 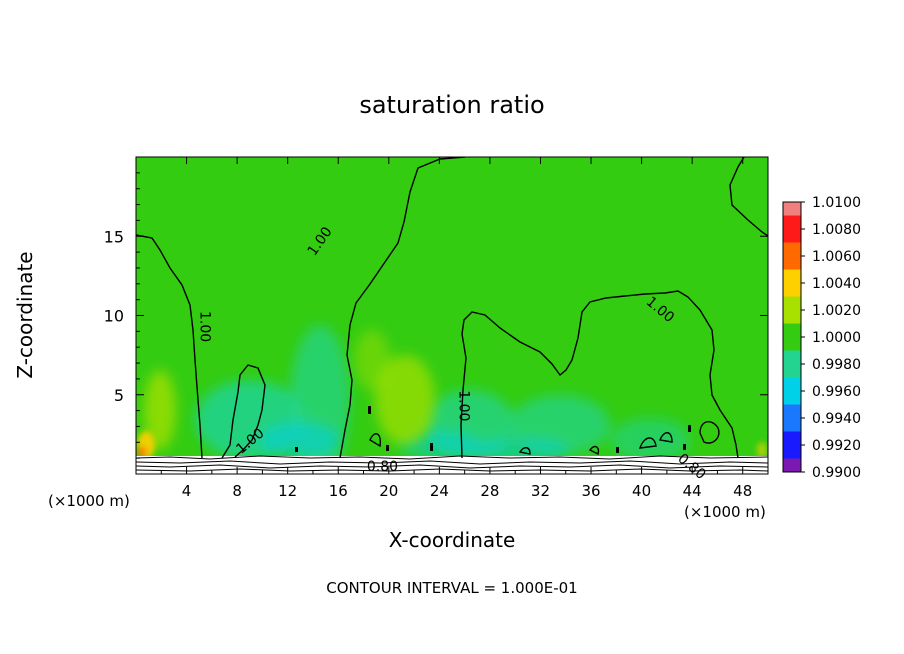 I want to click on colorbar-label: 1.0000, so click(x=836, y=338).